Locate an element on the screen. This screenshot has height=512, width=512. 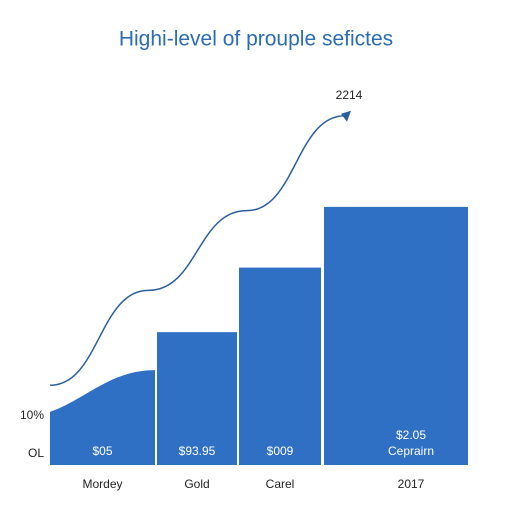
value-label: $2.05 is located at coordinates (411, 435).